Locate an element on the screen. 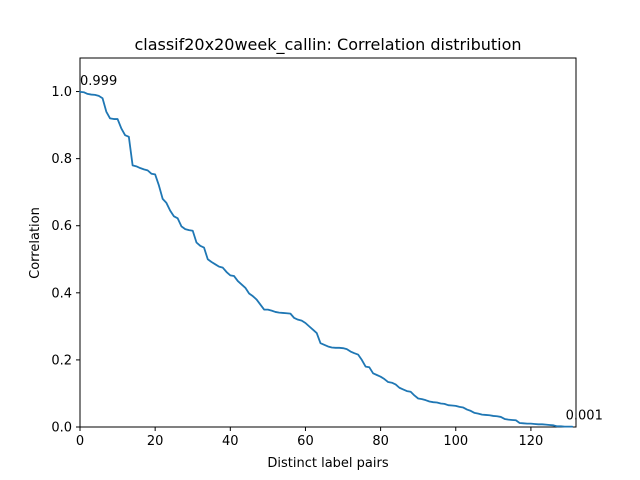 The width and height of the screenshot is (640, 480). y-tick-label: 0.8 is located at coordinates (61, 159).